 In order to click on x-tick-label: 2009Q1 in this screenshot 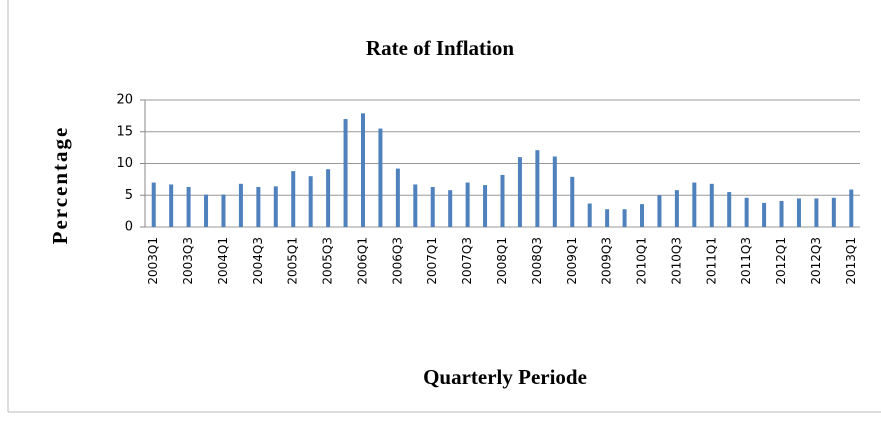, I will do `click(572, 261)`.